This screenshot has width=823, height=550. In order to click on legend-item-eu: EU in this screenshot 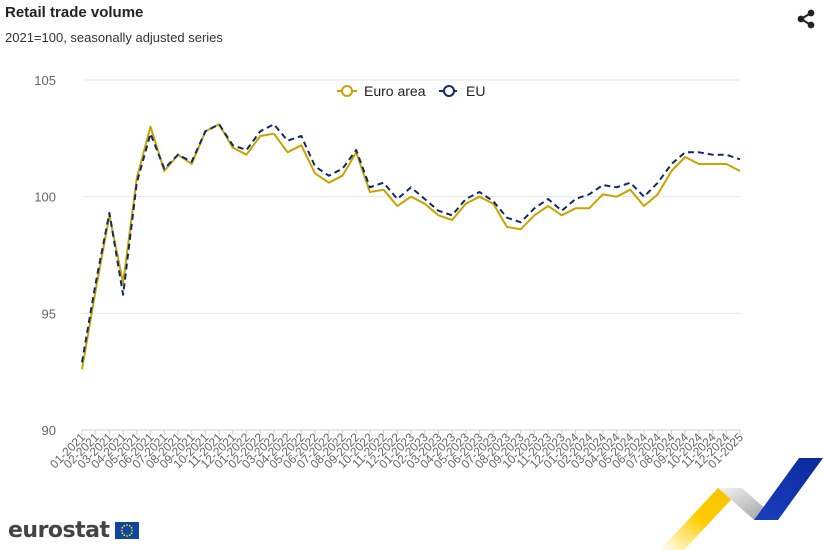, I will do `click(462, 91)`.